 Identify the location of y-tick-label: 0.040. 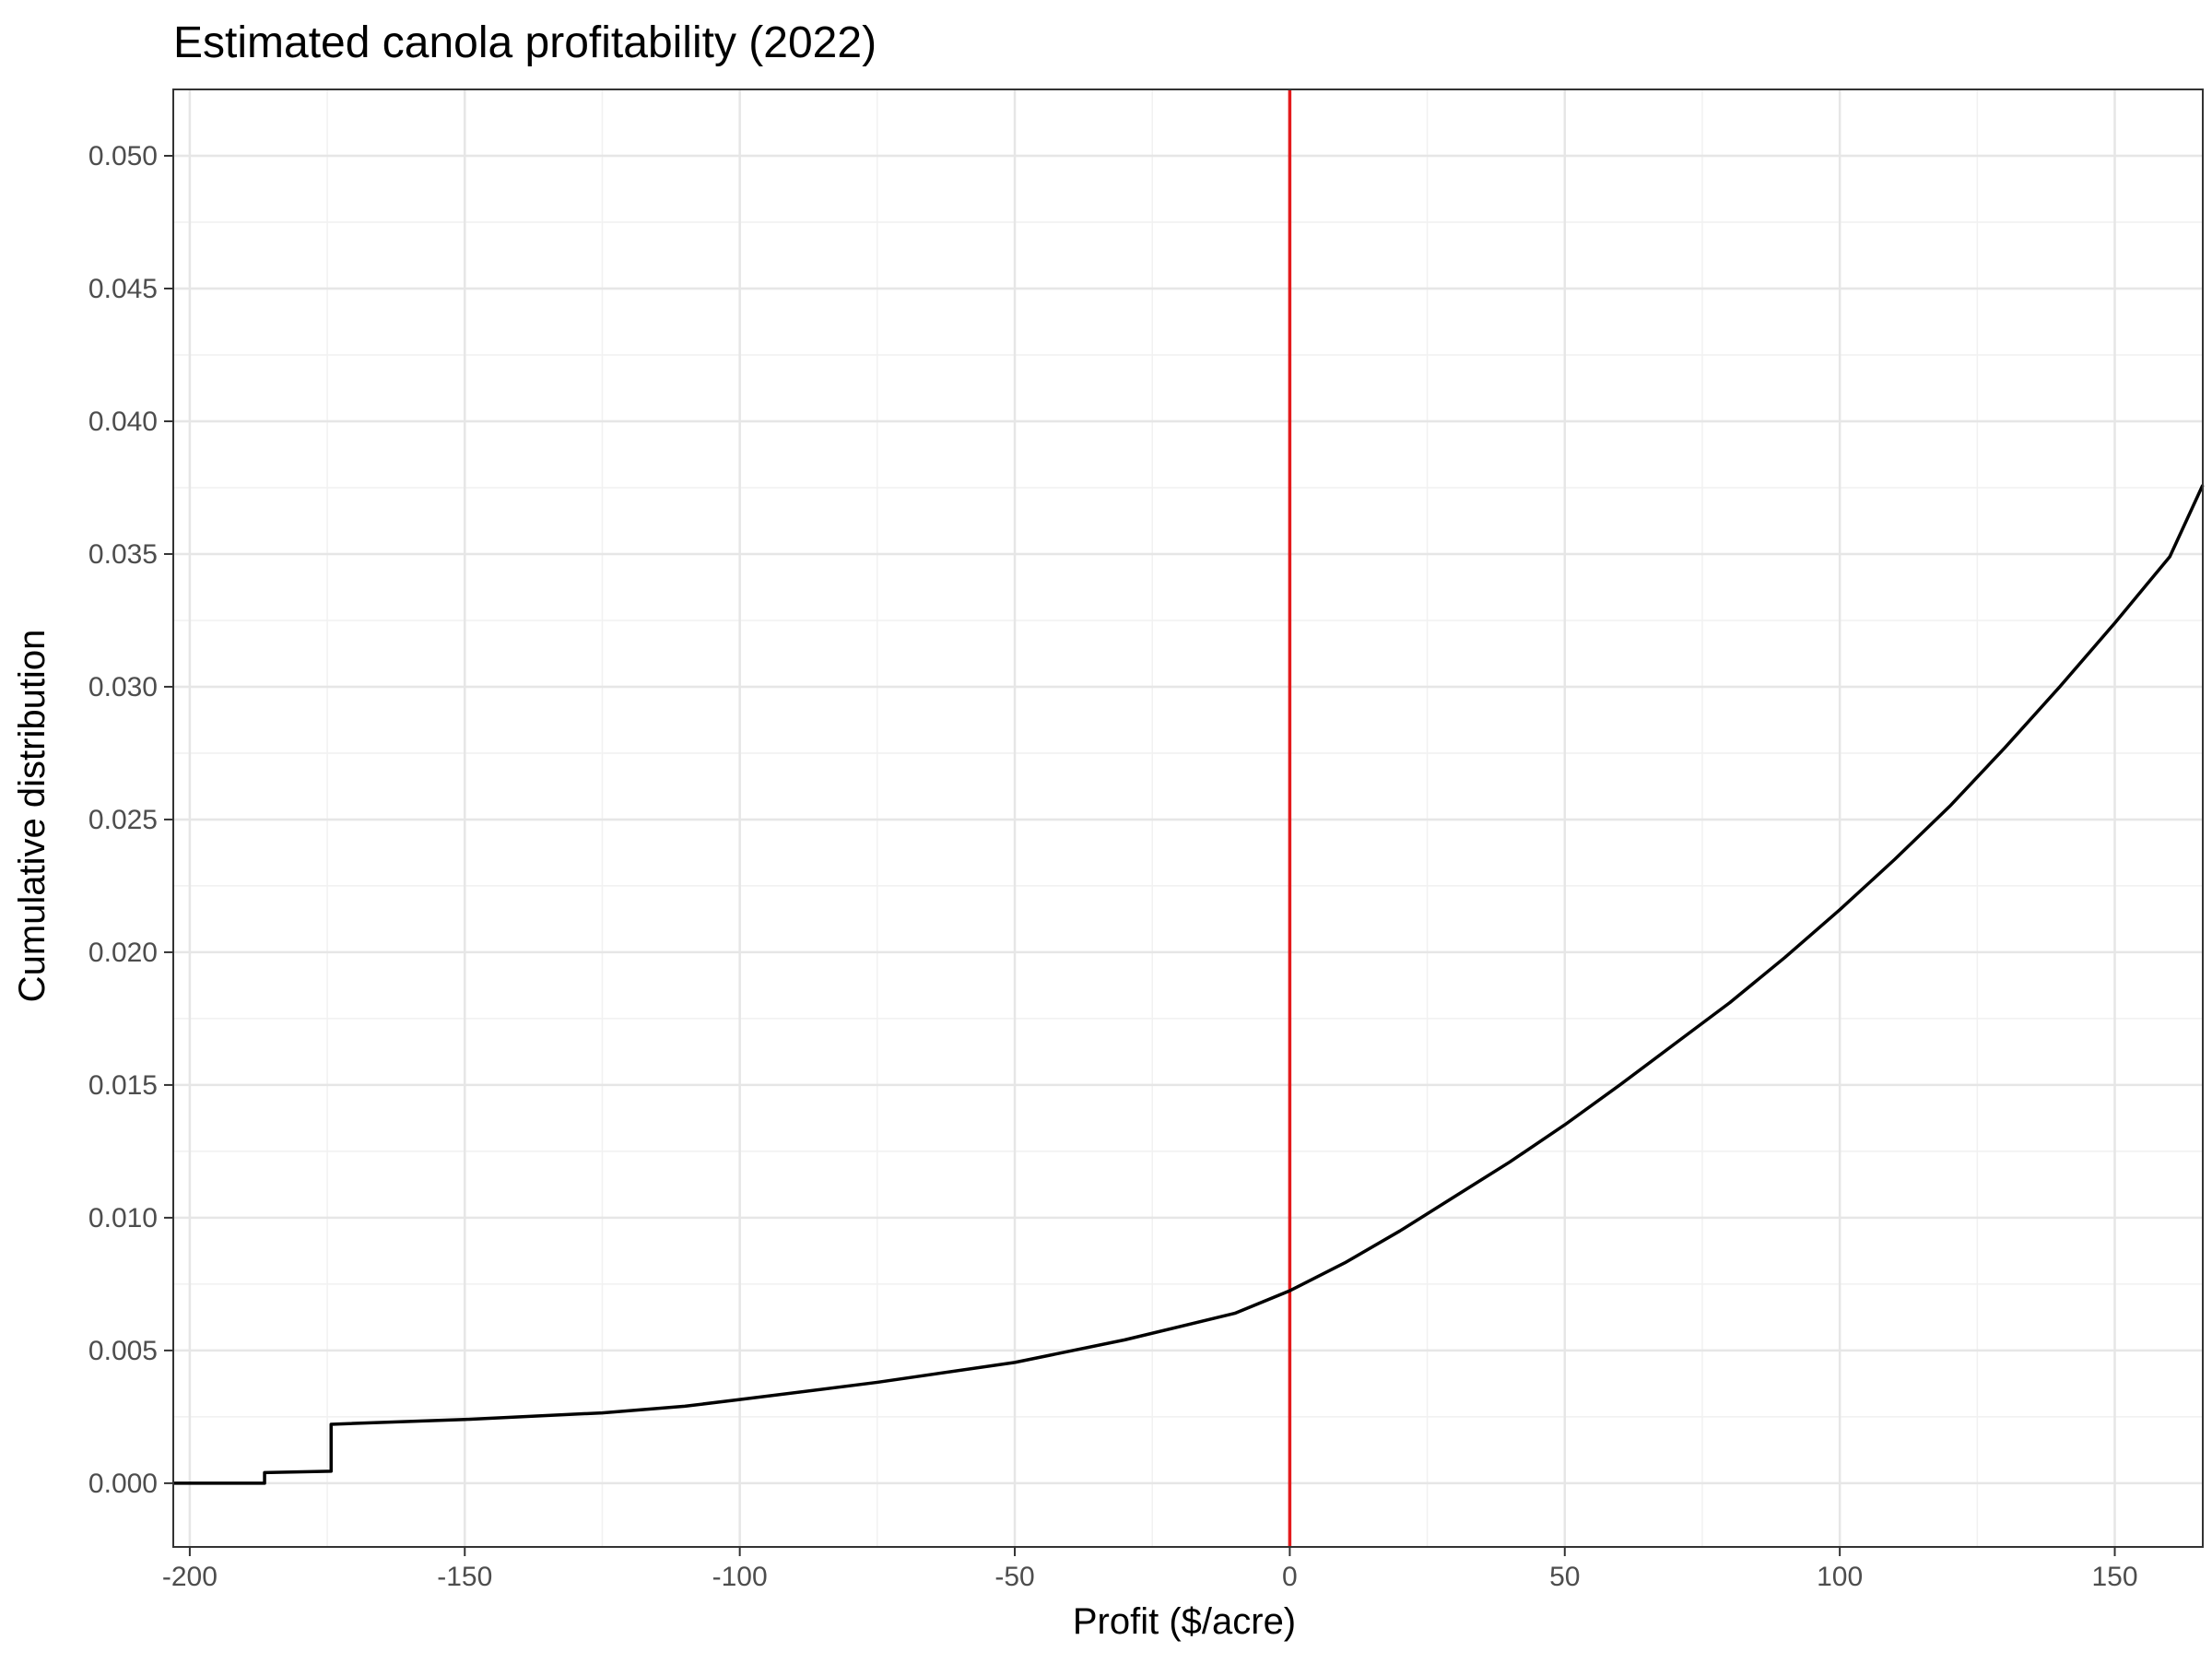
(123, 422).